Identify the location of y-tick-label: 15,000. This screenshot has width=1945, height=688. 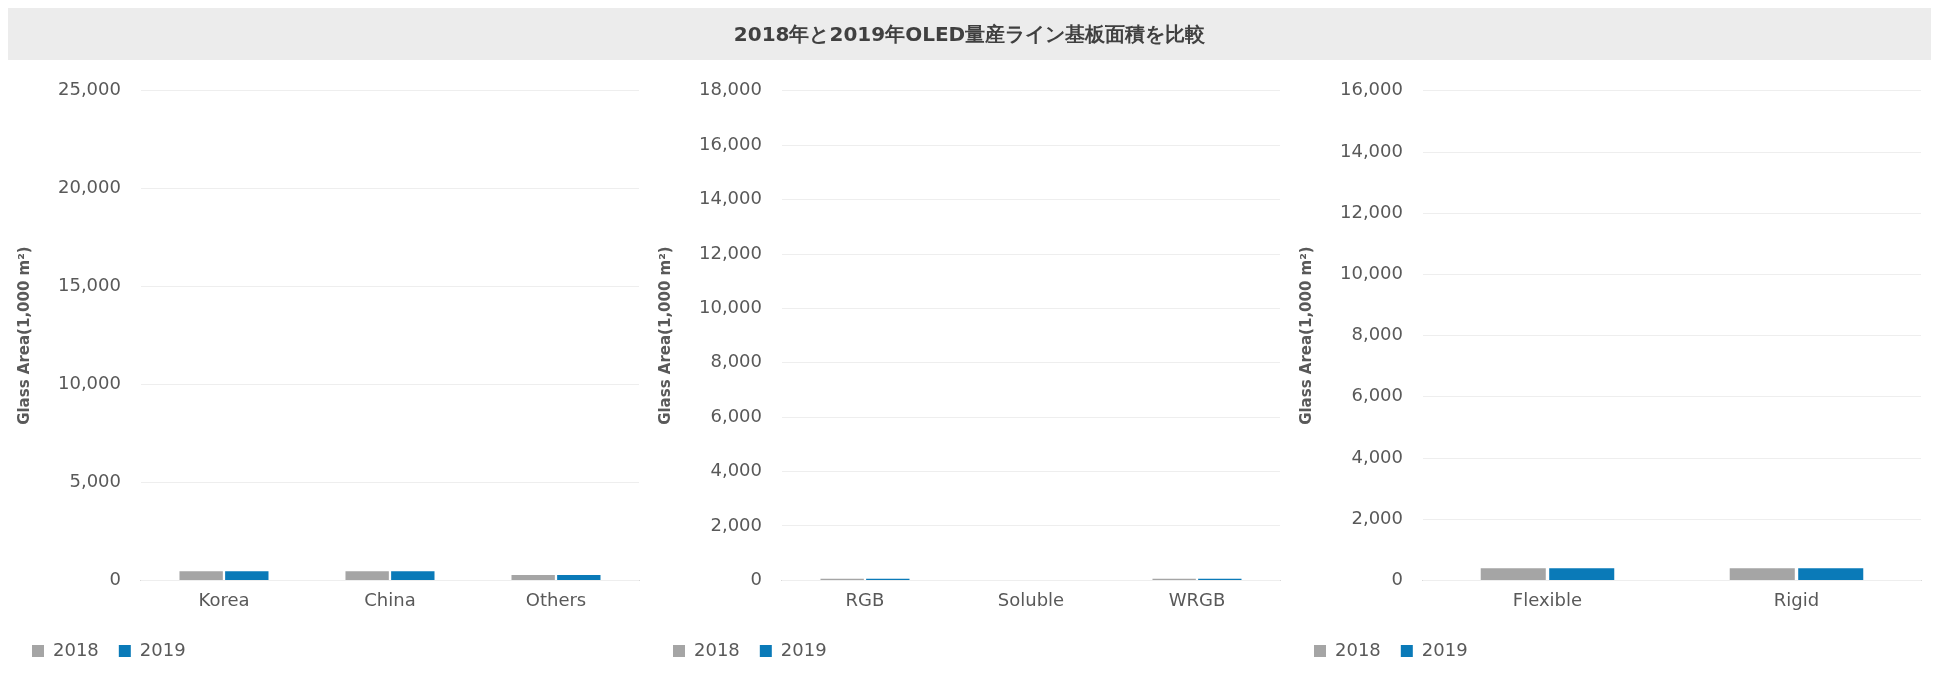
(89, 285).